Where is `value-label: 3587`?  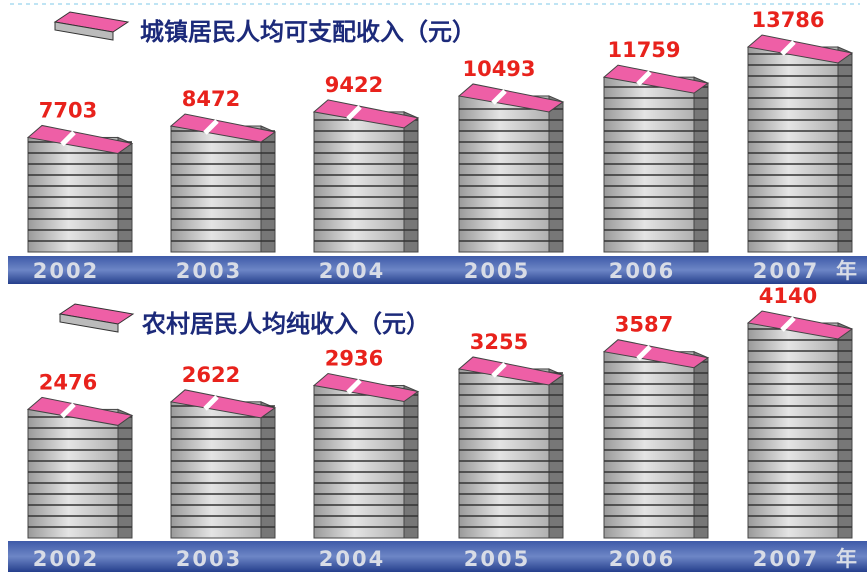
value-label: 3587 is located at coordinates (644, 325).